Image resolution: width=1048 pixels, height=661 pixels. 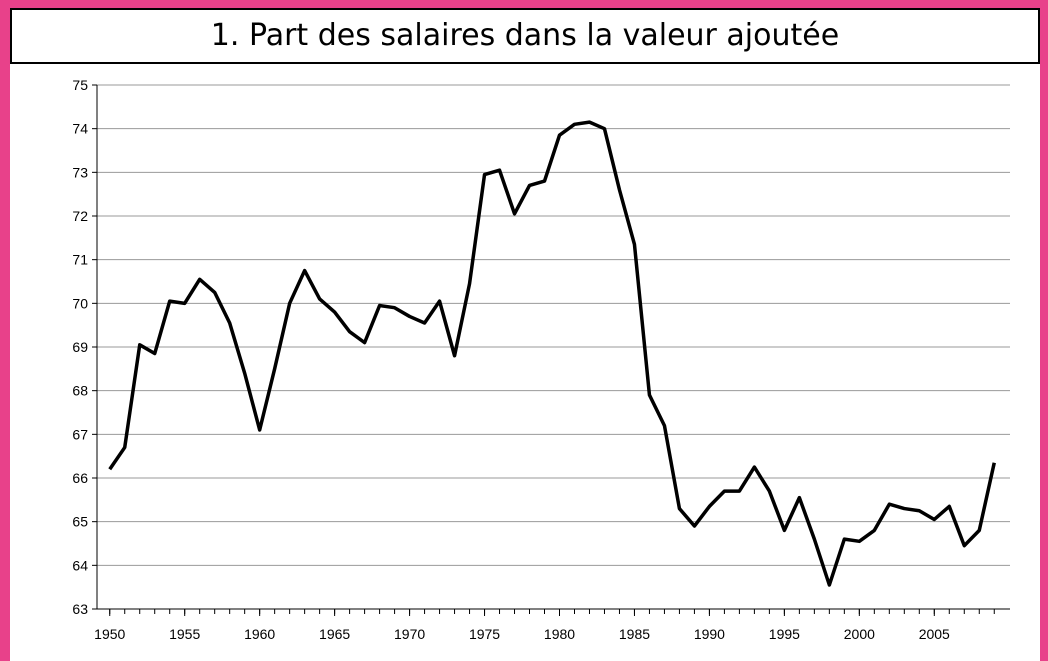 What do you see at coordinates (80, 129) in the screenshot?
I see `y-tick-label: 74` at bounding box center [80, 129].